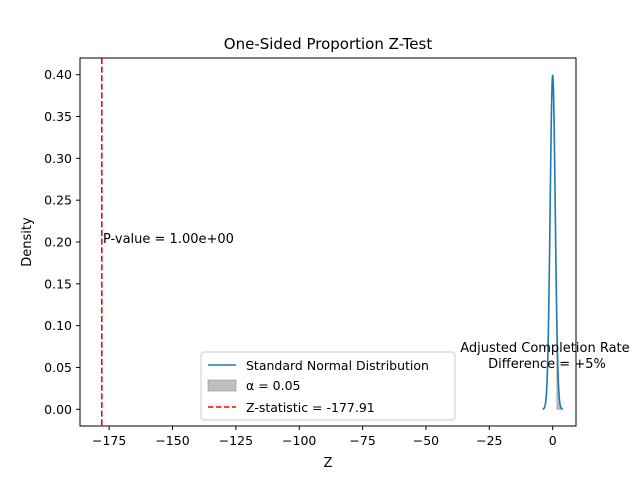 This screenshot has width=640, height=480. I want to click on x-tick-label: −25, so click(489, 440).